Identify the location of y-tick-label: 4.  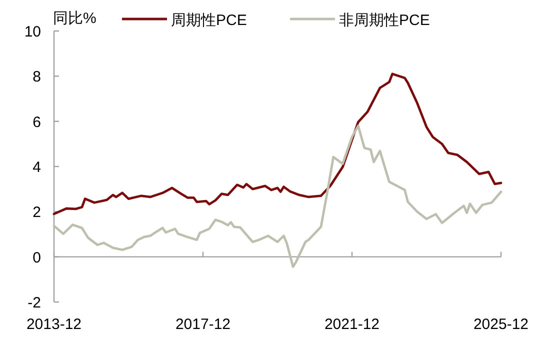
(36, 167).